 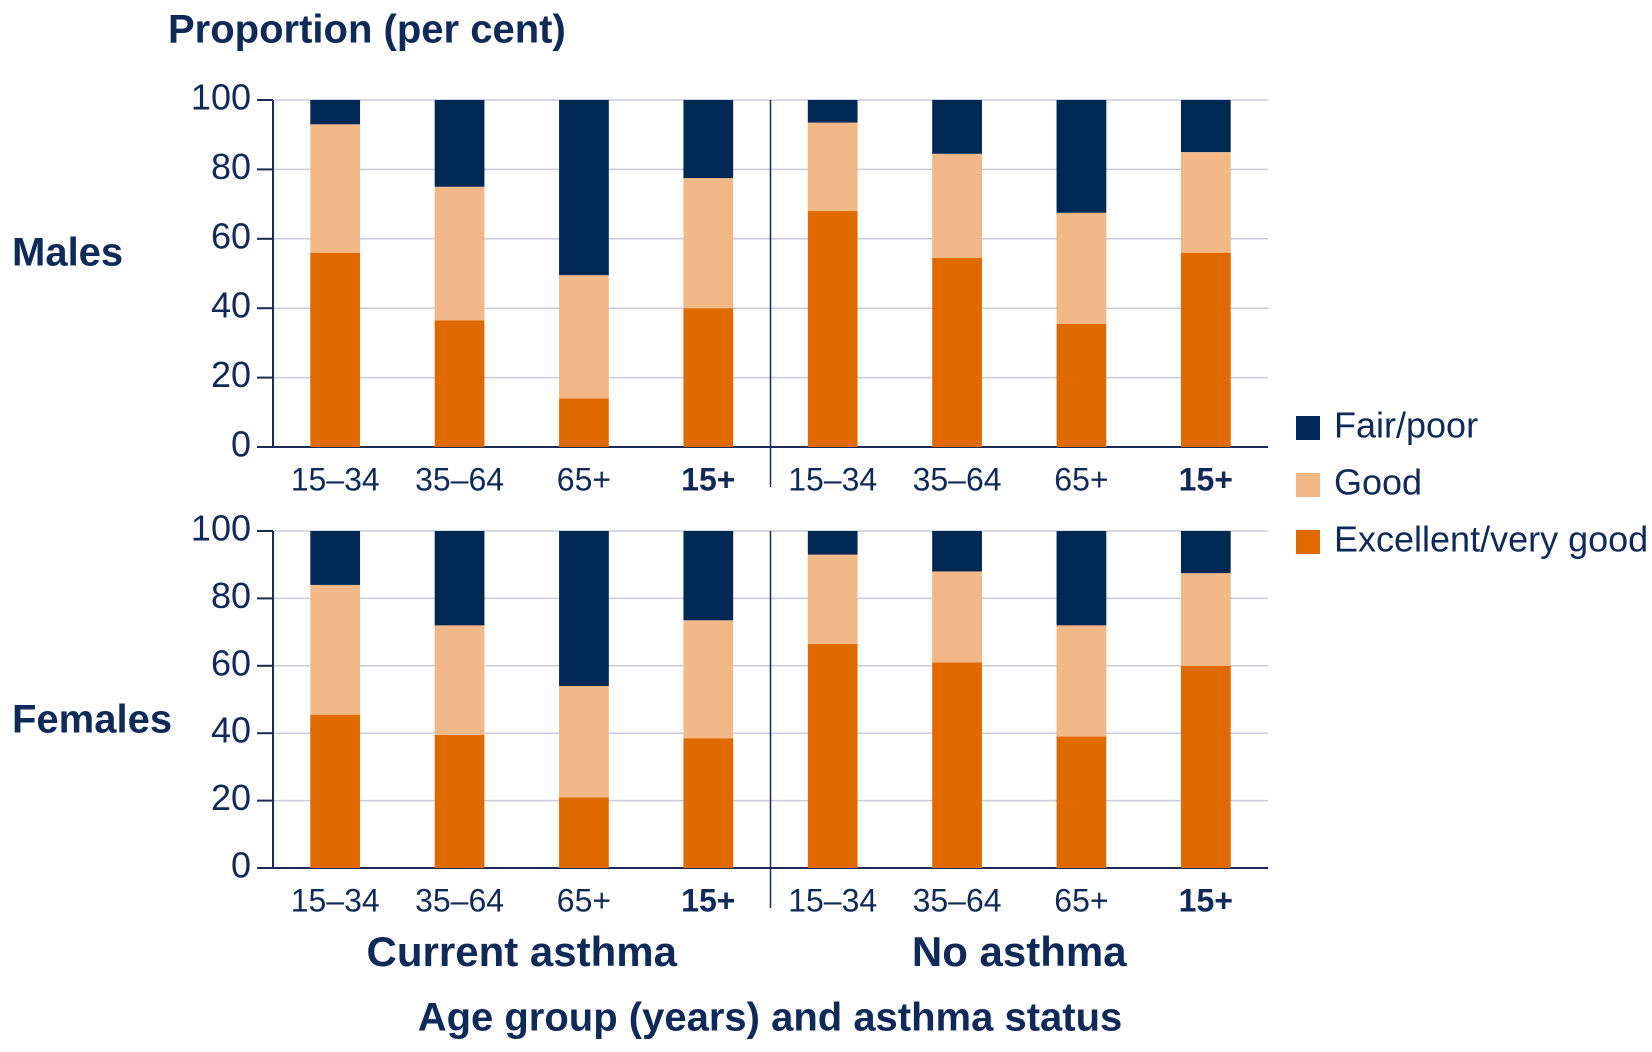 I want to click on y-axis-title: Proportion (per cent), so click(x=367, y=30).